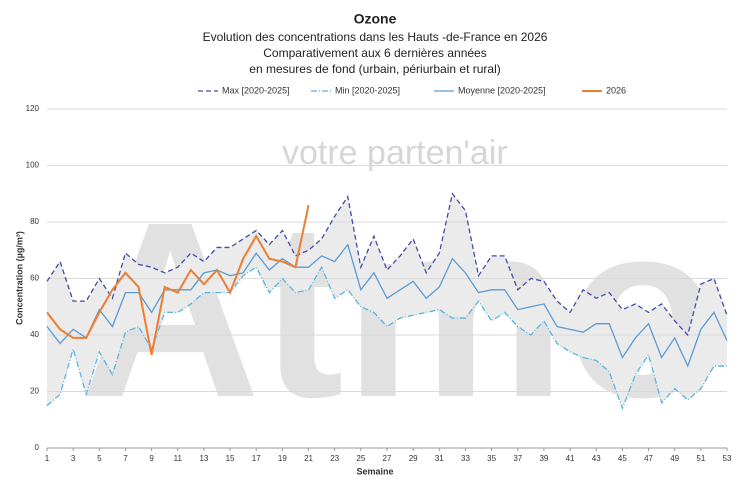 Image resolution: width=750 pixels, height=490 pixels. I want to click on x-tick-label: 31, so click(439, 458).